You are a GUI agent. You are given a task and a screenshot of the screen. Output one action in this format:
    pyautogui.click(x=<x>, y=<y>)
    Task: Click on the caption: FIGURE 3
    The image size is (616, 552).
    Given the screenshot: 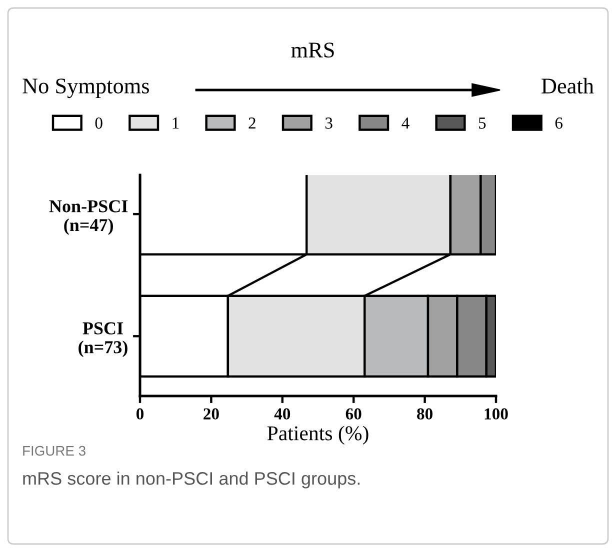 What is the action you would take?
    pyautogui.click(x=54, y=451)
    